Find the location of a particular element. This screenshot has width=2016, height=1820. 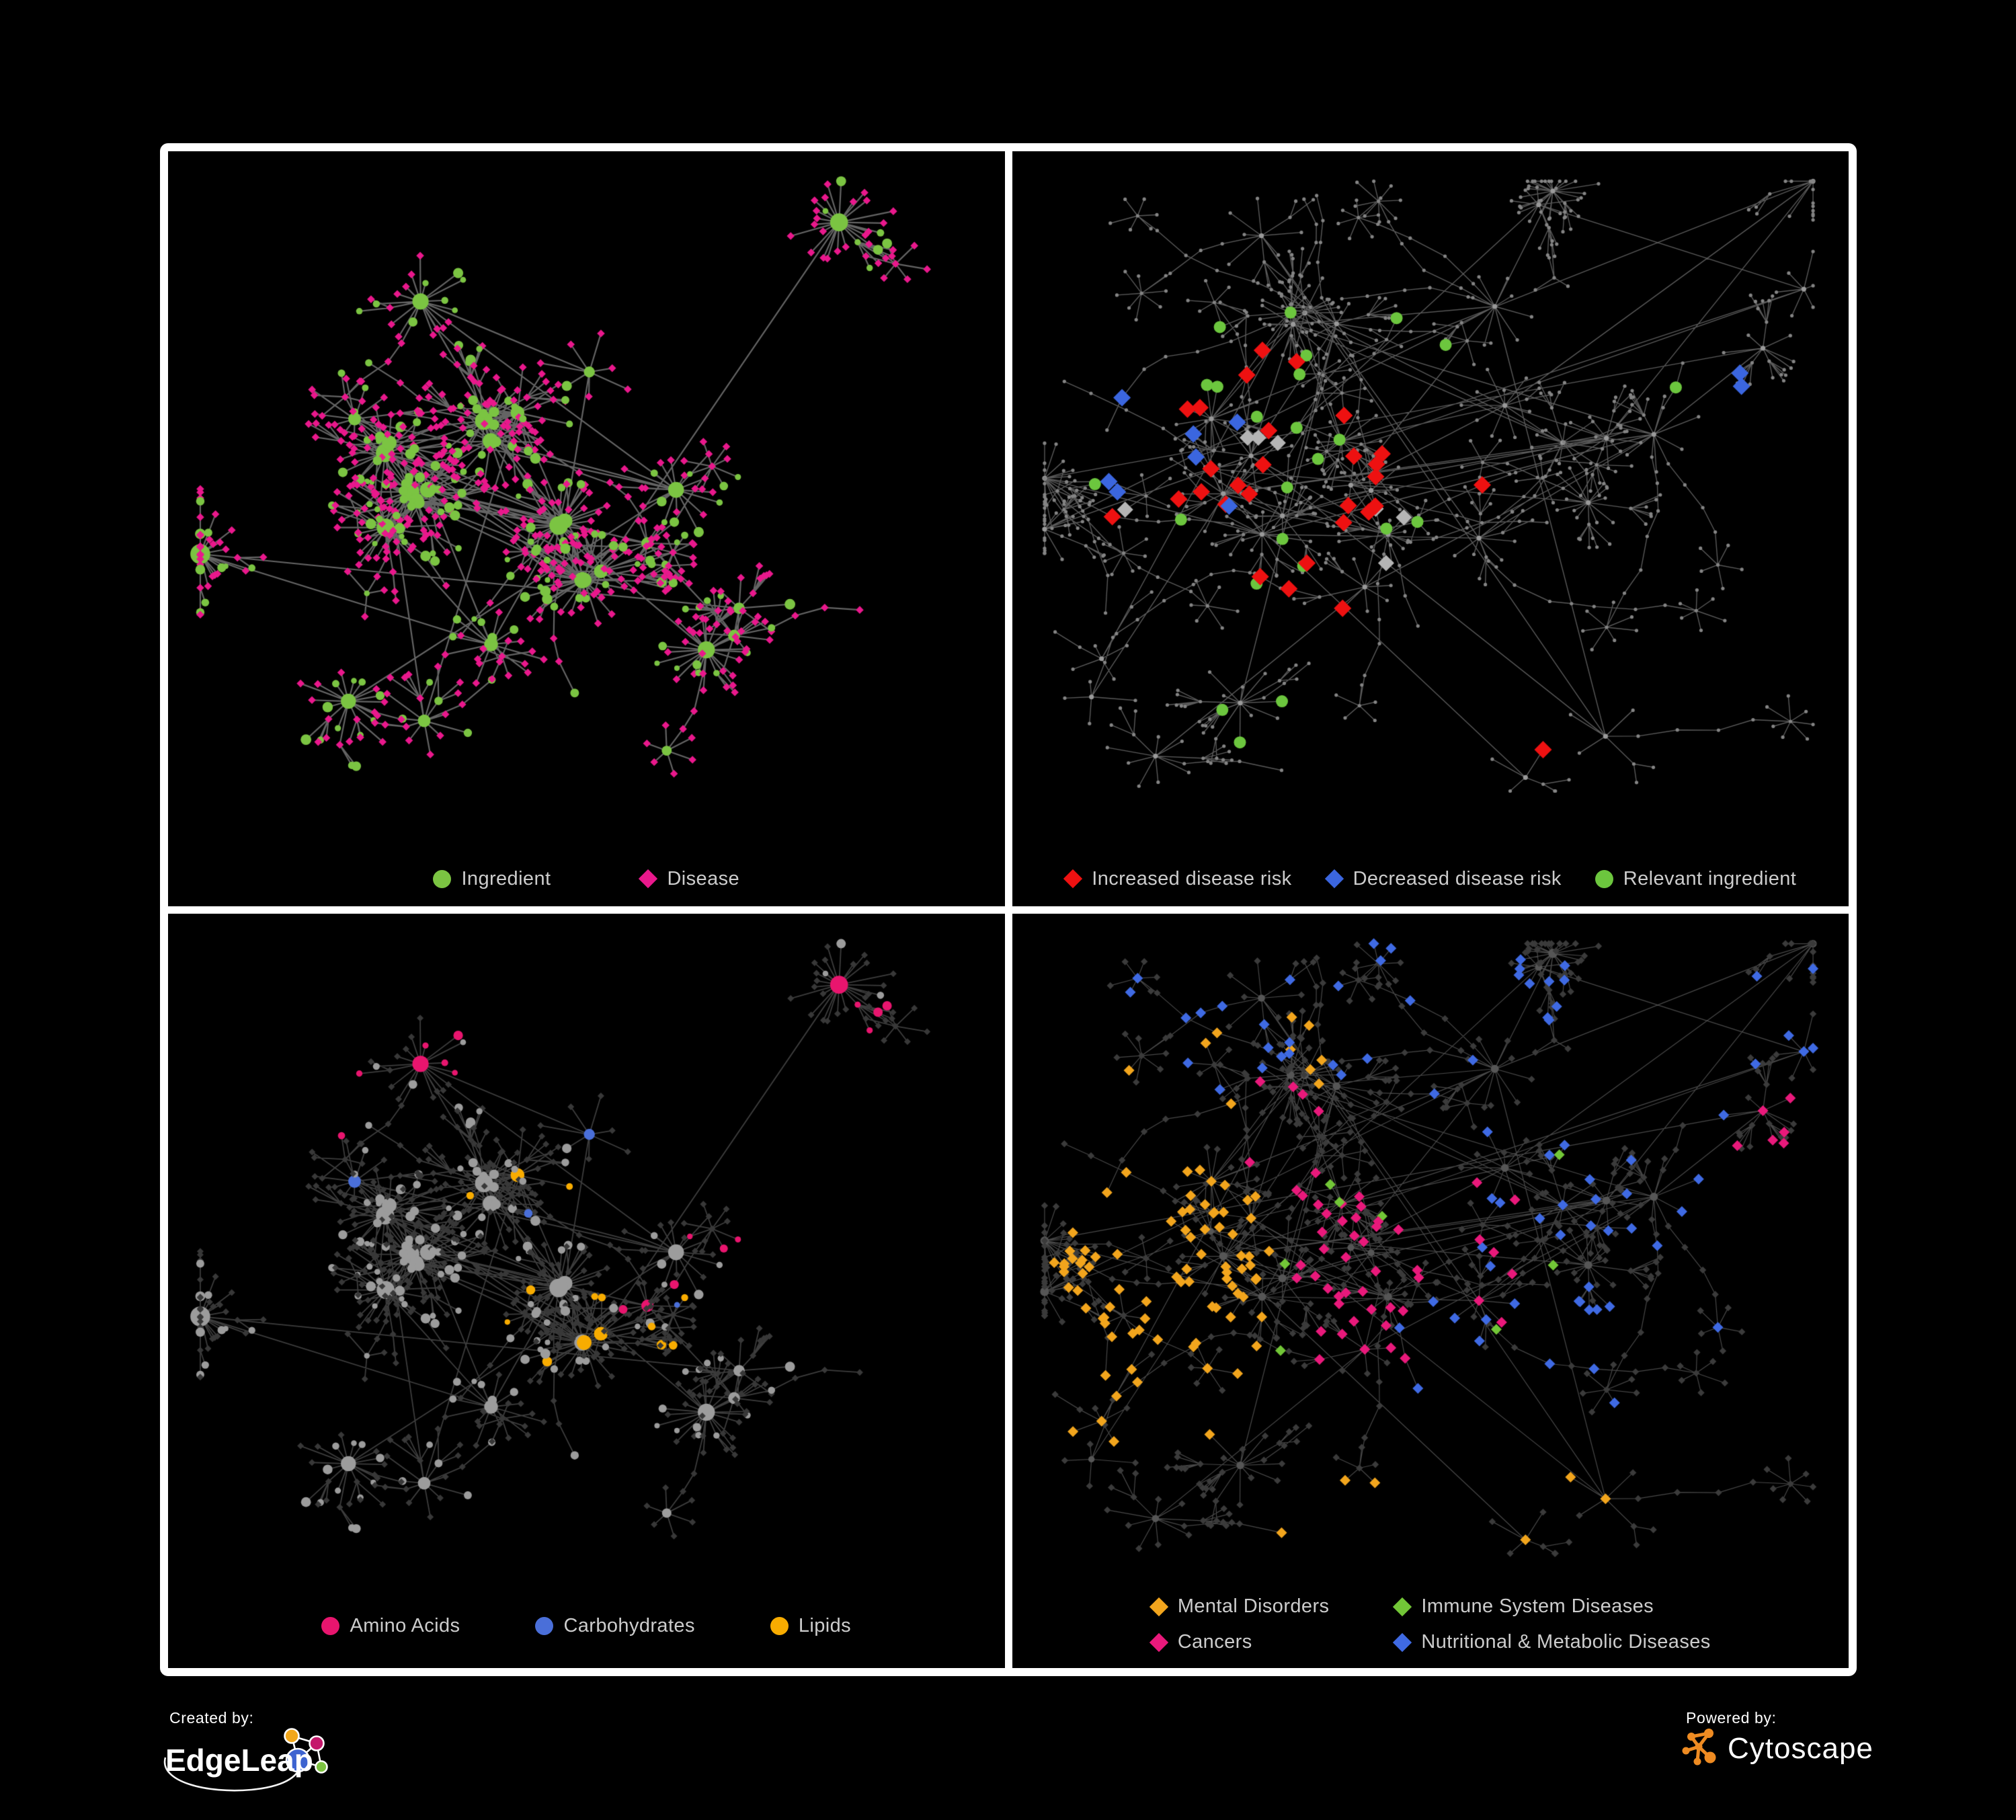

edgeleap-wordmark: EdgeLeap is located at coordinates (239, 1760).